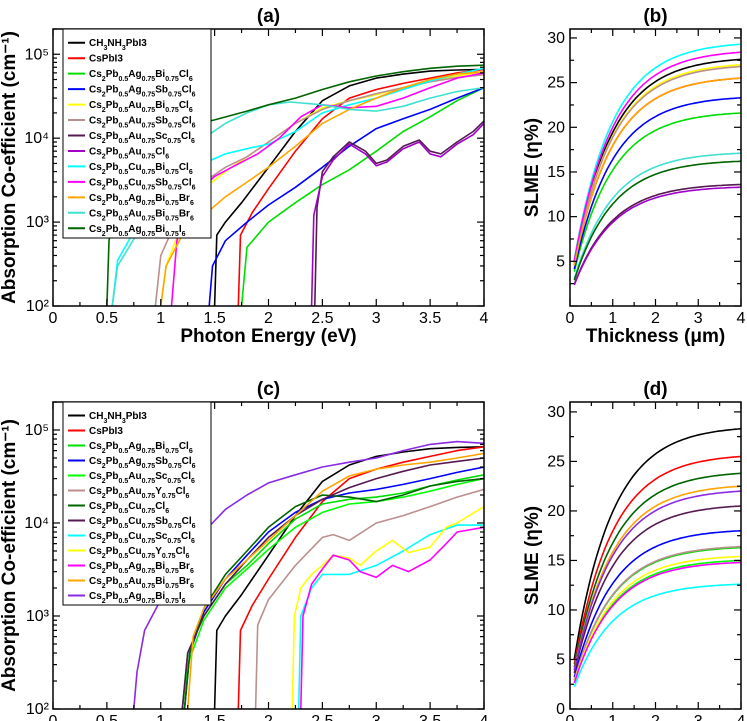  What do you see at coordinates (37, 430) in the screenshot?
I see `y-tick-label: 10⁵` at bounding box center [37, 430].